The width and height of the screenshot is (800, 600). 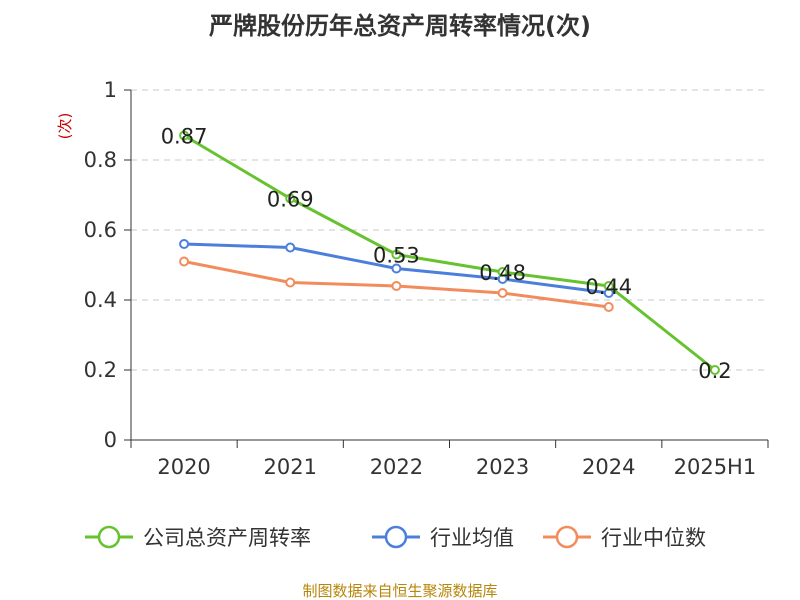 I want to click on x-tick-label: 2024, so click(x=608, y=467).